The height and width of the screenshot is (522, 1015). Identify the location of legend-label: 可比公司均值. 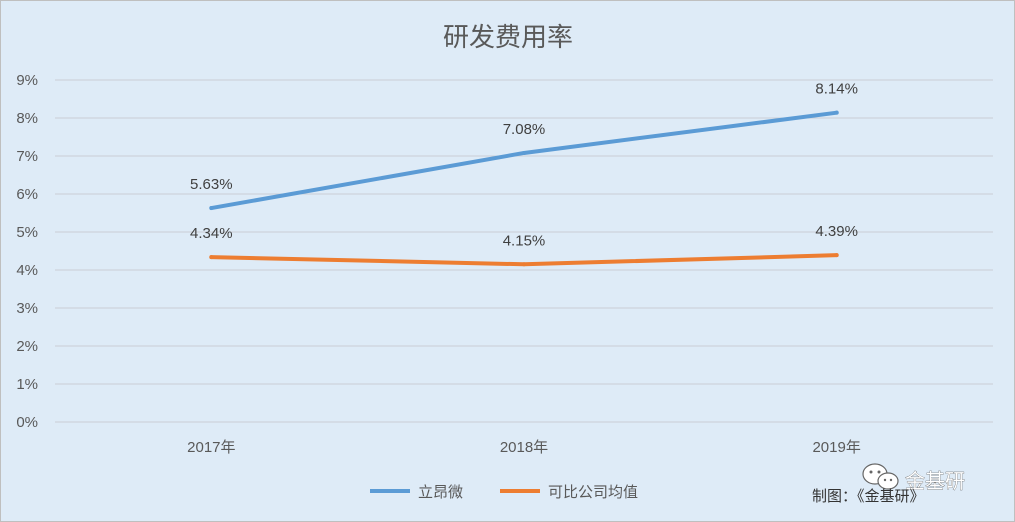
(593, 492).